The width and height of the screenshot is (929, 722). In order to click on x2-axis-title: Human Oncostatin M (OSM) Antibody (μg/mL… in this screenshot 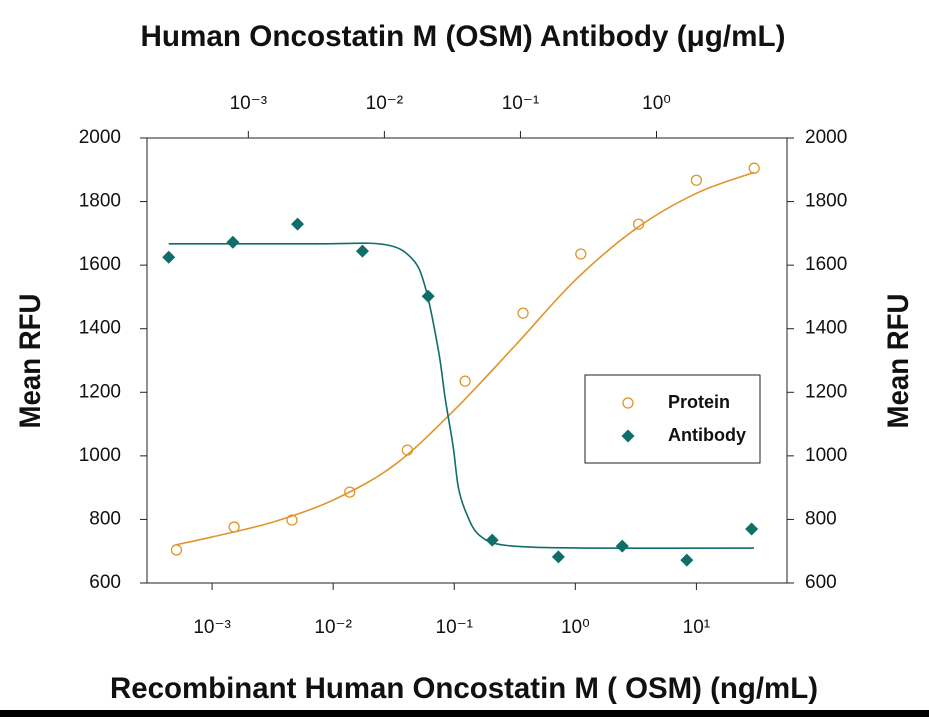, I will do `click(463, 36)`.